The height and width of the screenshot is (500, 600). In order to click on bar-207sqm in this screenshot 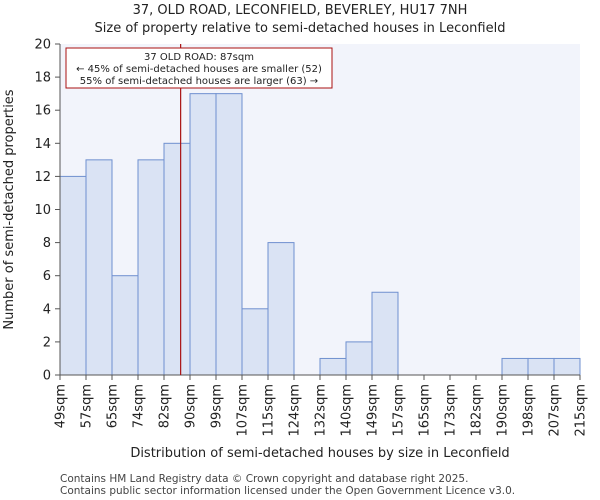, I will do `click(567, 366)`.